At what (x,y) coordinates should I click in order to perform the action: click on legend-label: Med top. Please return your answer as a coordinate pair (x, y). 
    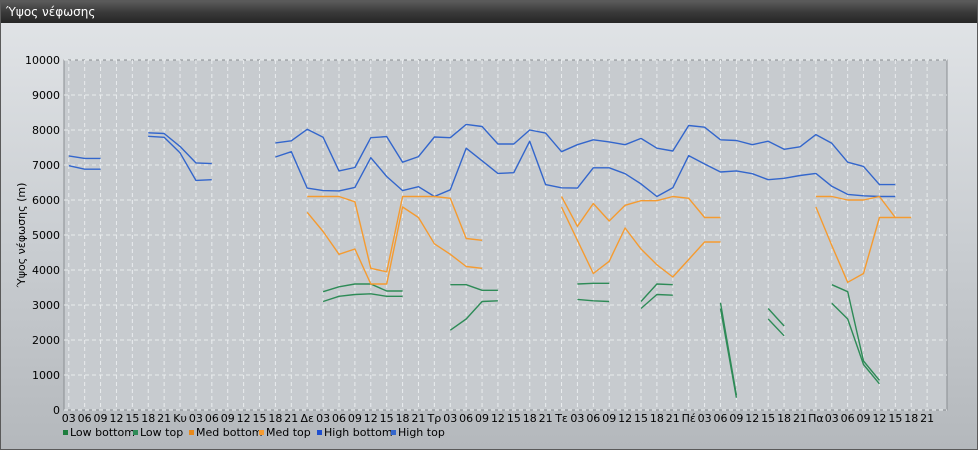
    Looking at the image, I should click on (288, 432).